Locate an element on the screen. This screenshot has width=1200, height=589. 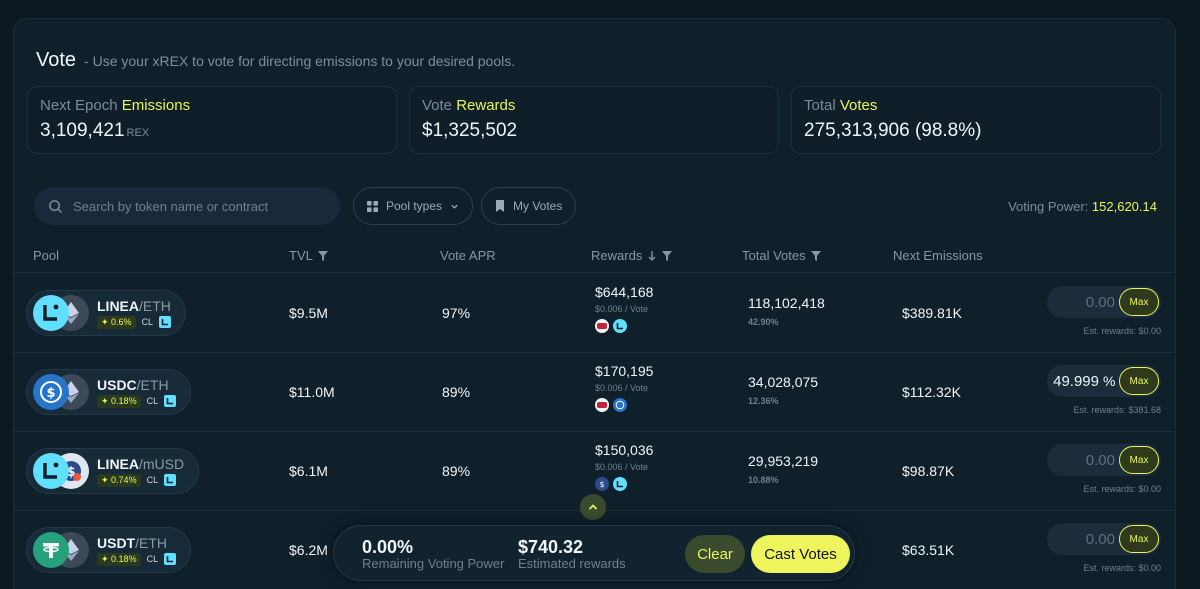
pool-quote: /ETH is located at coordinates (151, 542).